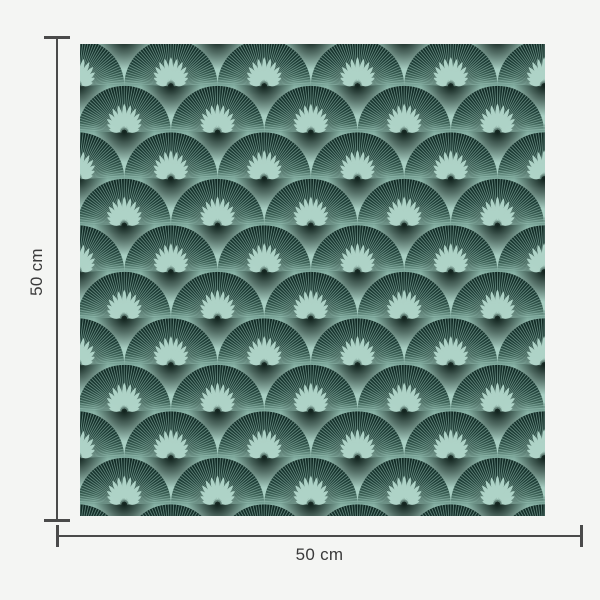 This screenshot has height=600, width=600. I want to click on width-dimension-line, so click(319, 536).